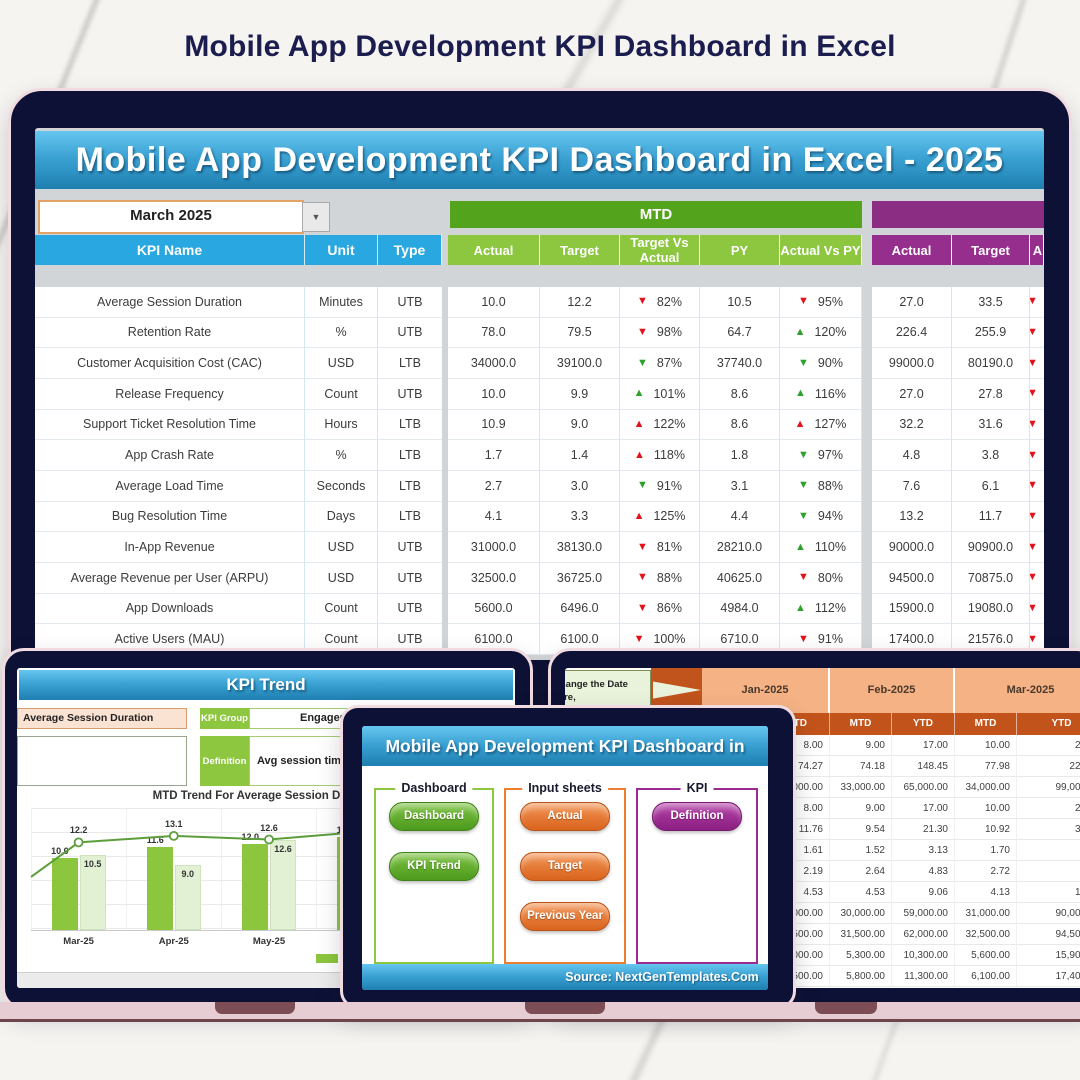 This screenshot has width=1080, height=1080. I want to click on target-vs-actual-cell: ▲ 101%, so click(660, 394).